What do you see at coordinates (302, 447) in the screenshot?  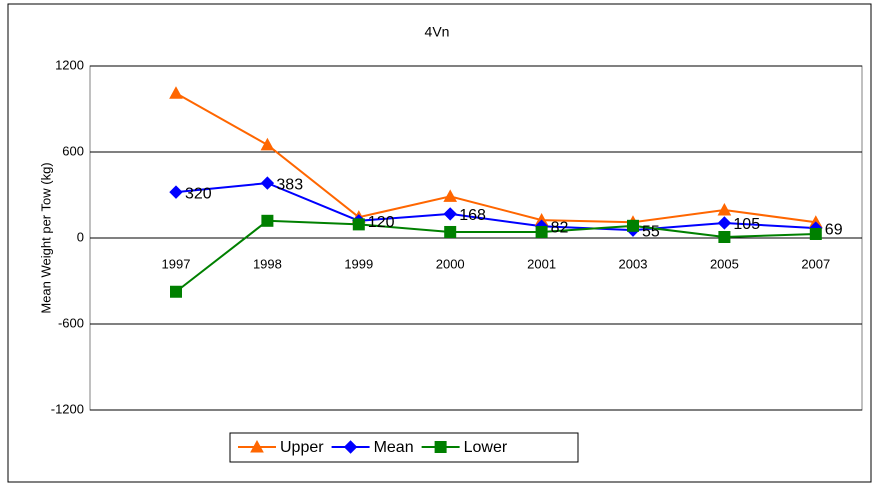 I see `legend-label: Upper` at bounding box center [302, 447].